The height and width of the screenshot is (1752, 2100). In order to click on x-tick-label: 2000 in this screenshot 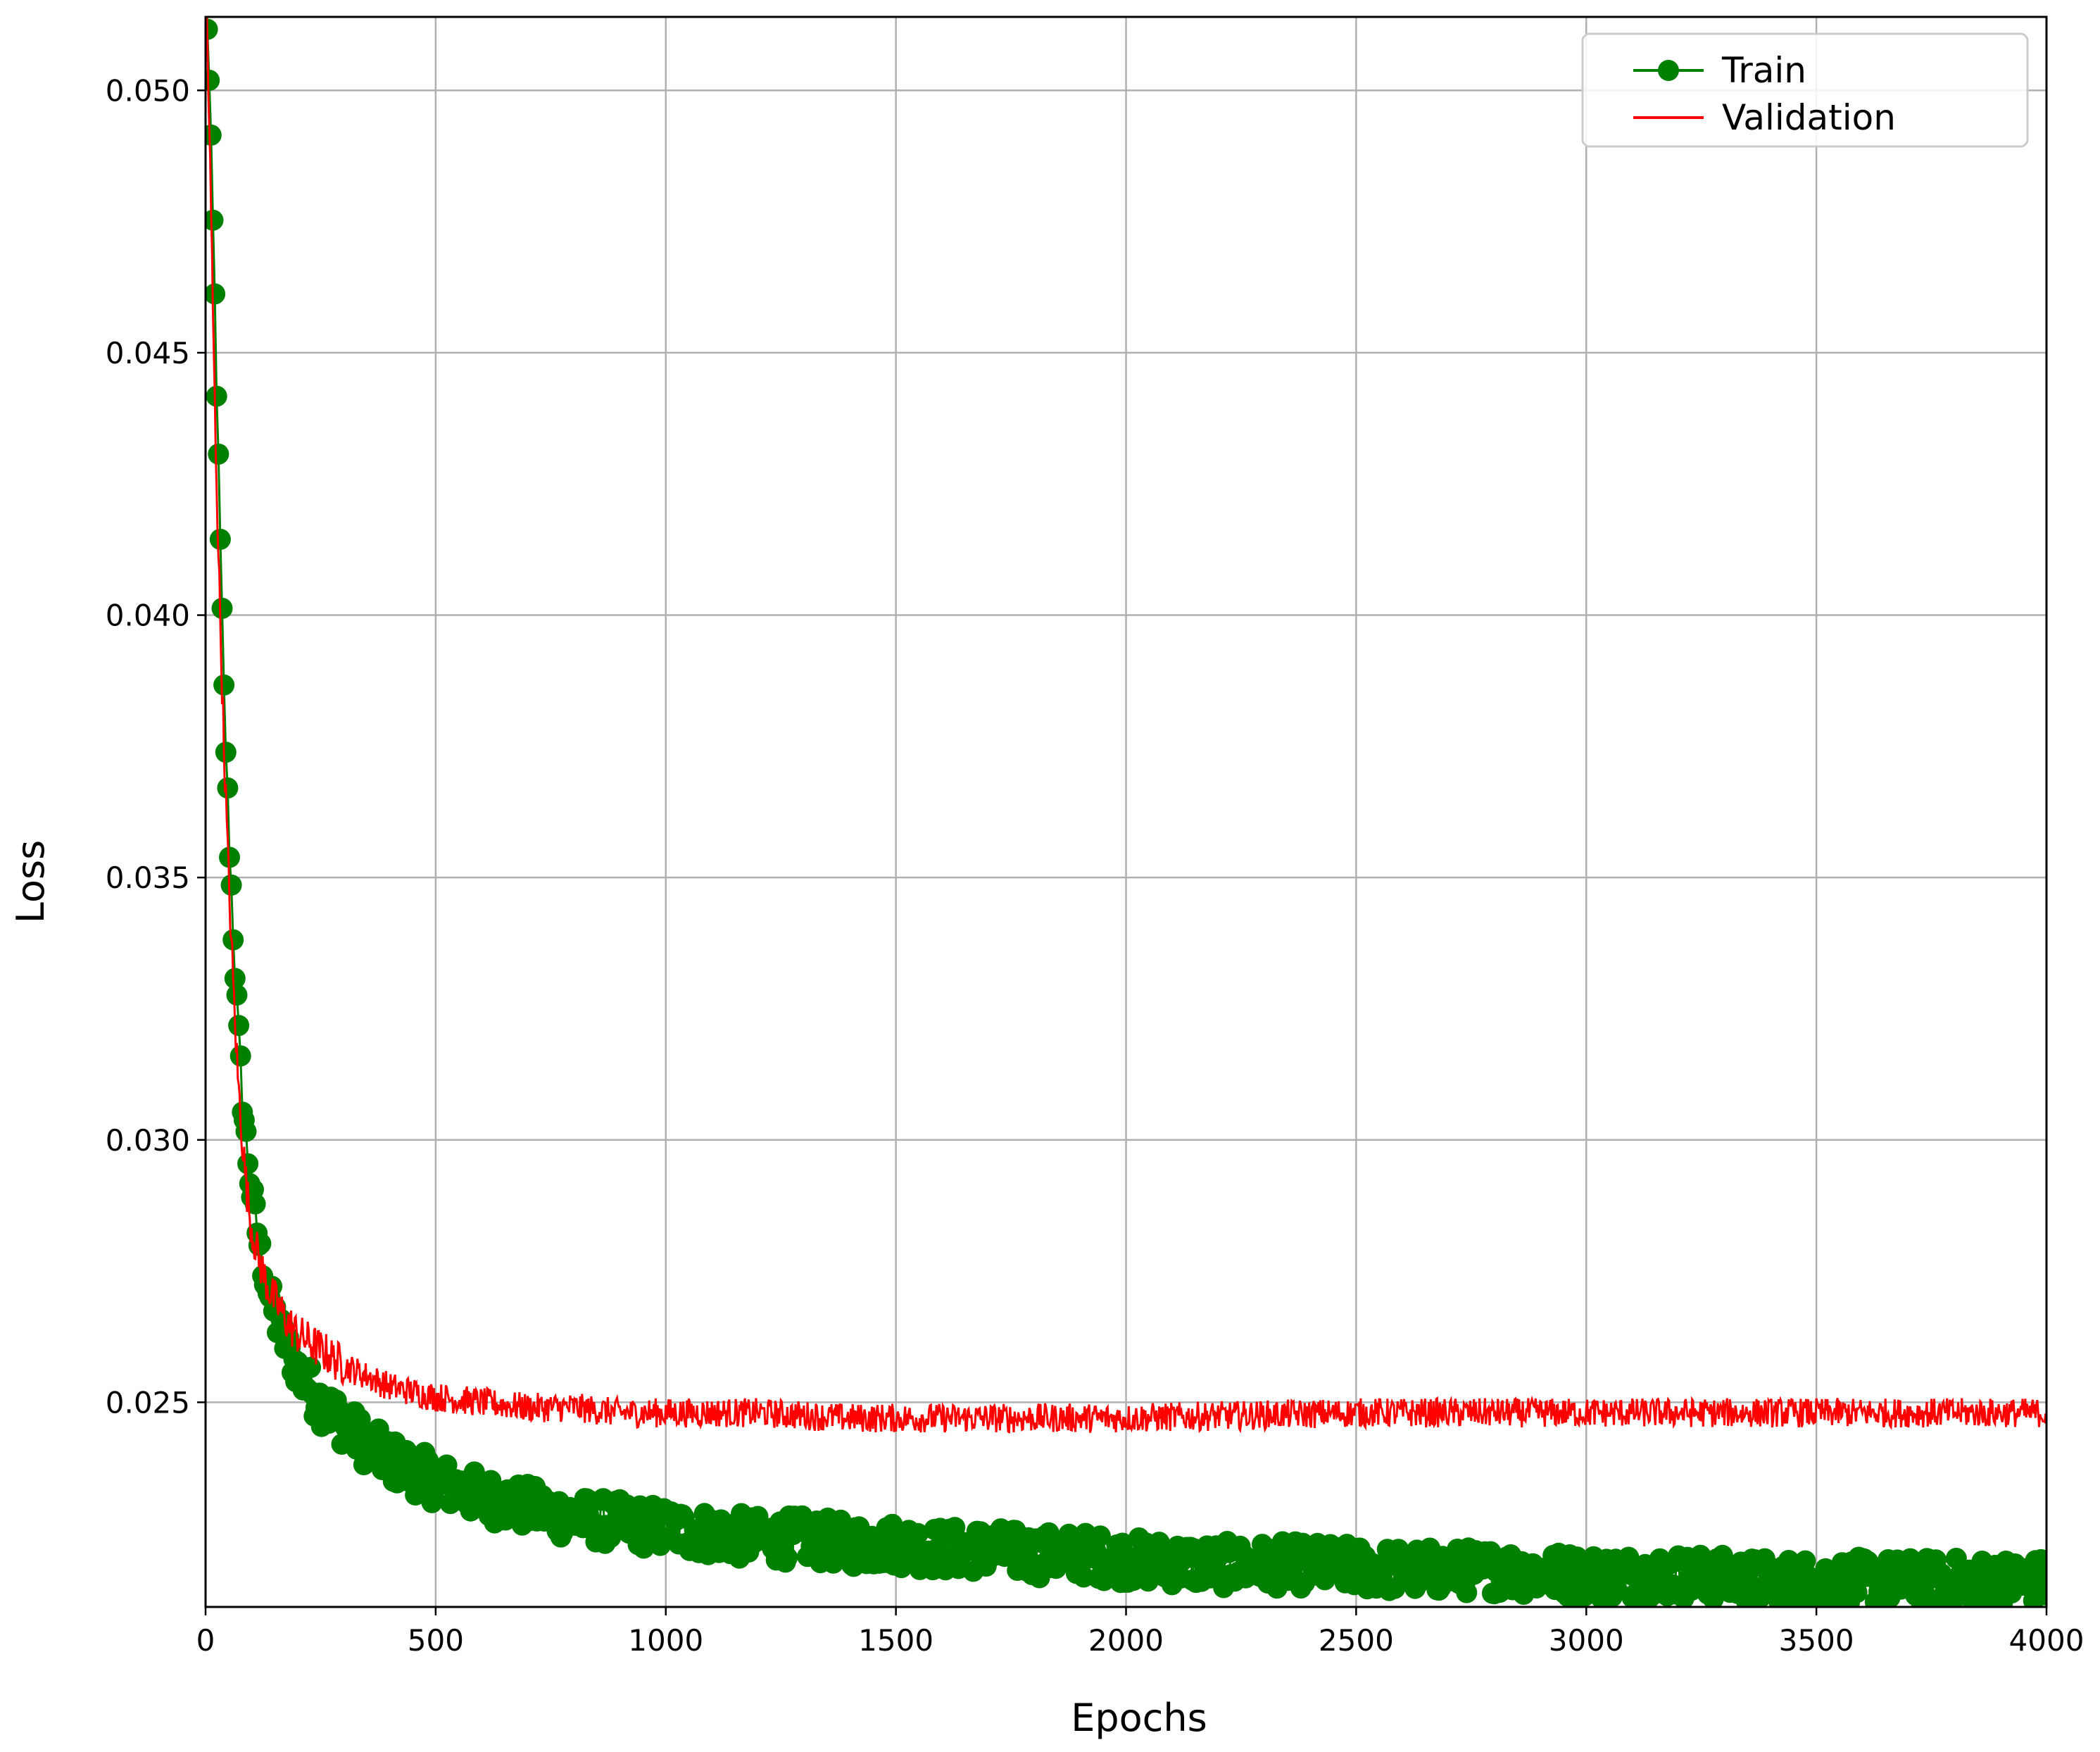, I will do `click(1126, 1640)`.